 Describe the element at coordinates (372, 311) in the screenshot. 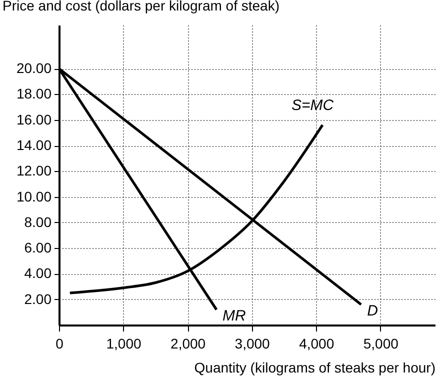

I see `series-label: D` at that location.